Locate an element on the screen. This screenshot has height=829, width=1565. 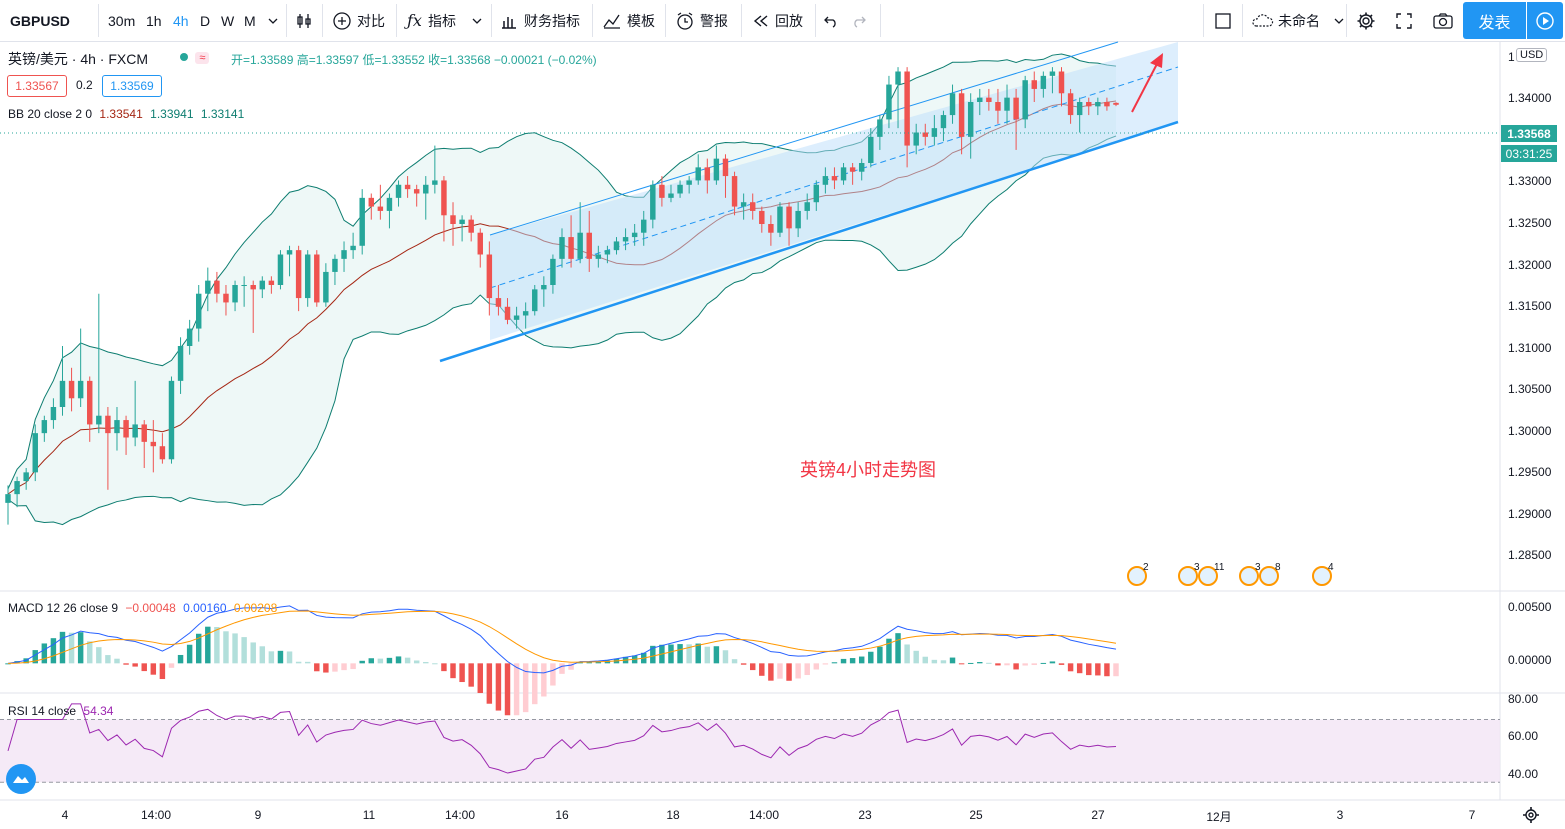
event-count: 3 is located at coordinates (1197, 567).